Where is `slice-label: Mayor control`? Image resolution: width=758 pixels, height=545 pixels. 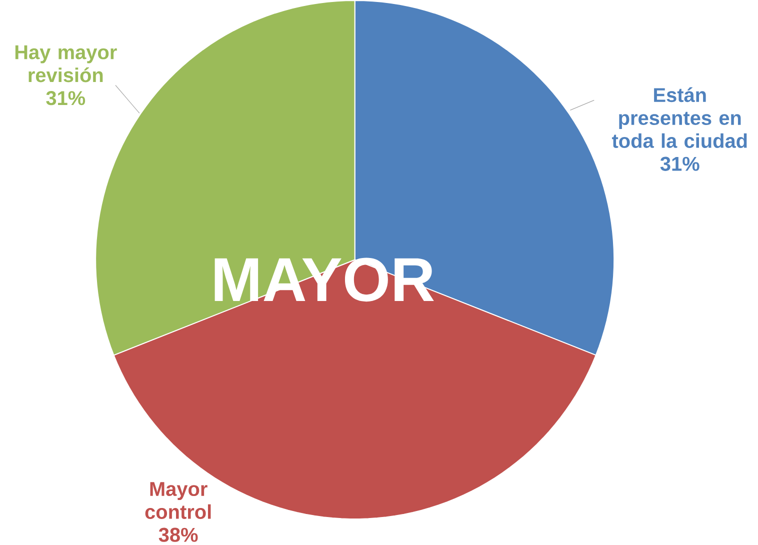
slice-label: Mayor control is located at coordinates (178, 500).